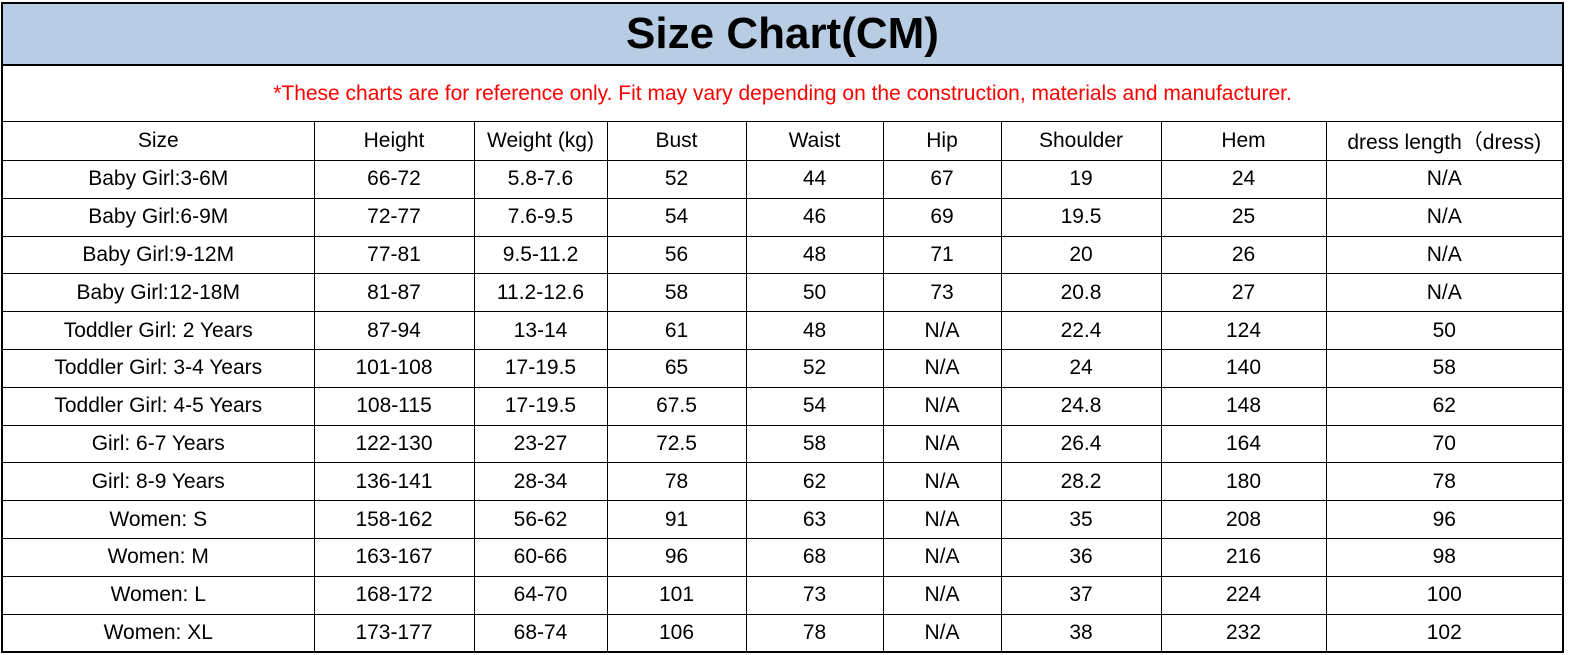 The width and height of the screenshot is (1575, 655). I want to click on table-cell: 38, so click(1081, 632).